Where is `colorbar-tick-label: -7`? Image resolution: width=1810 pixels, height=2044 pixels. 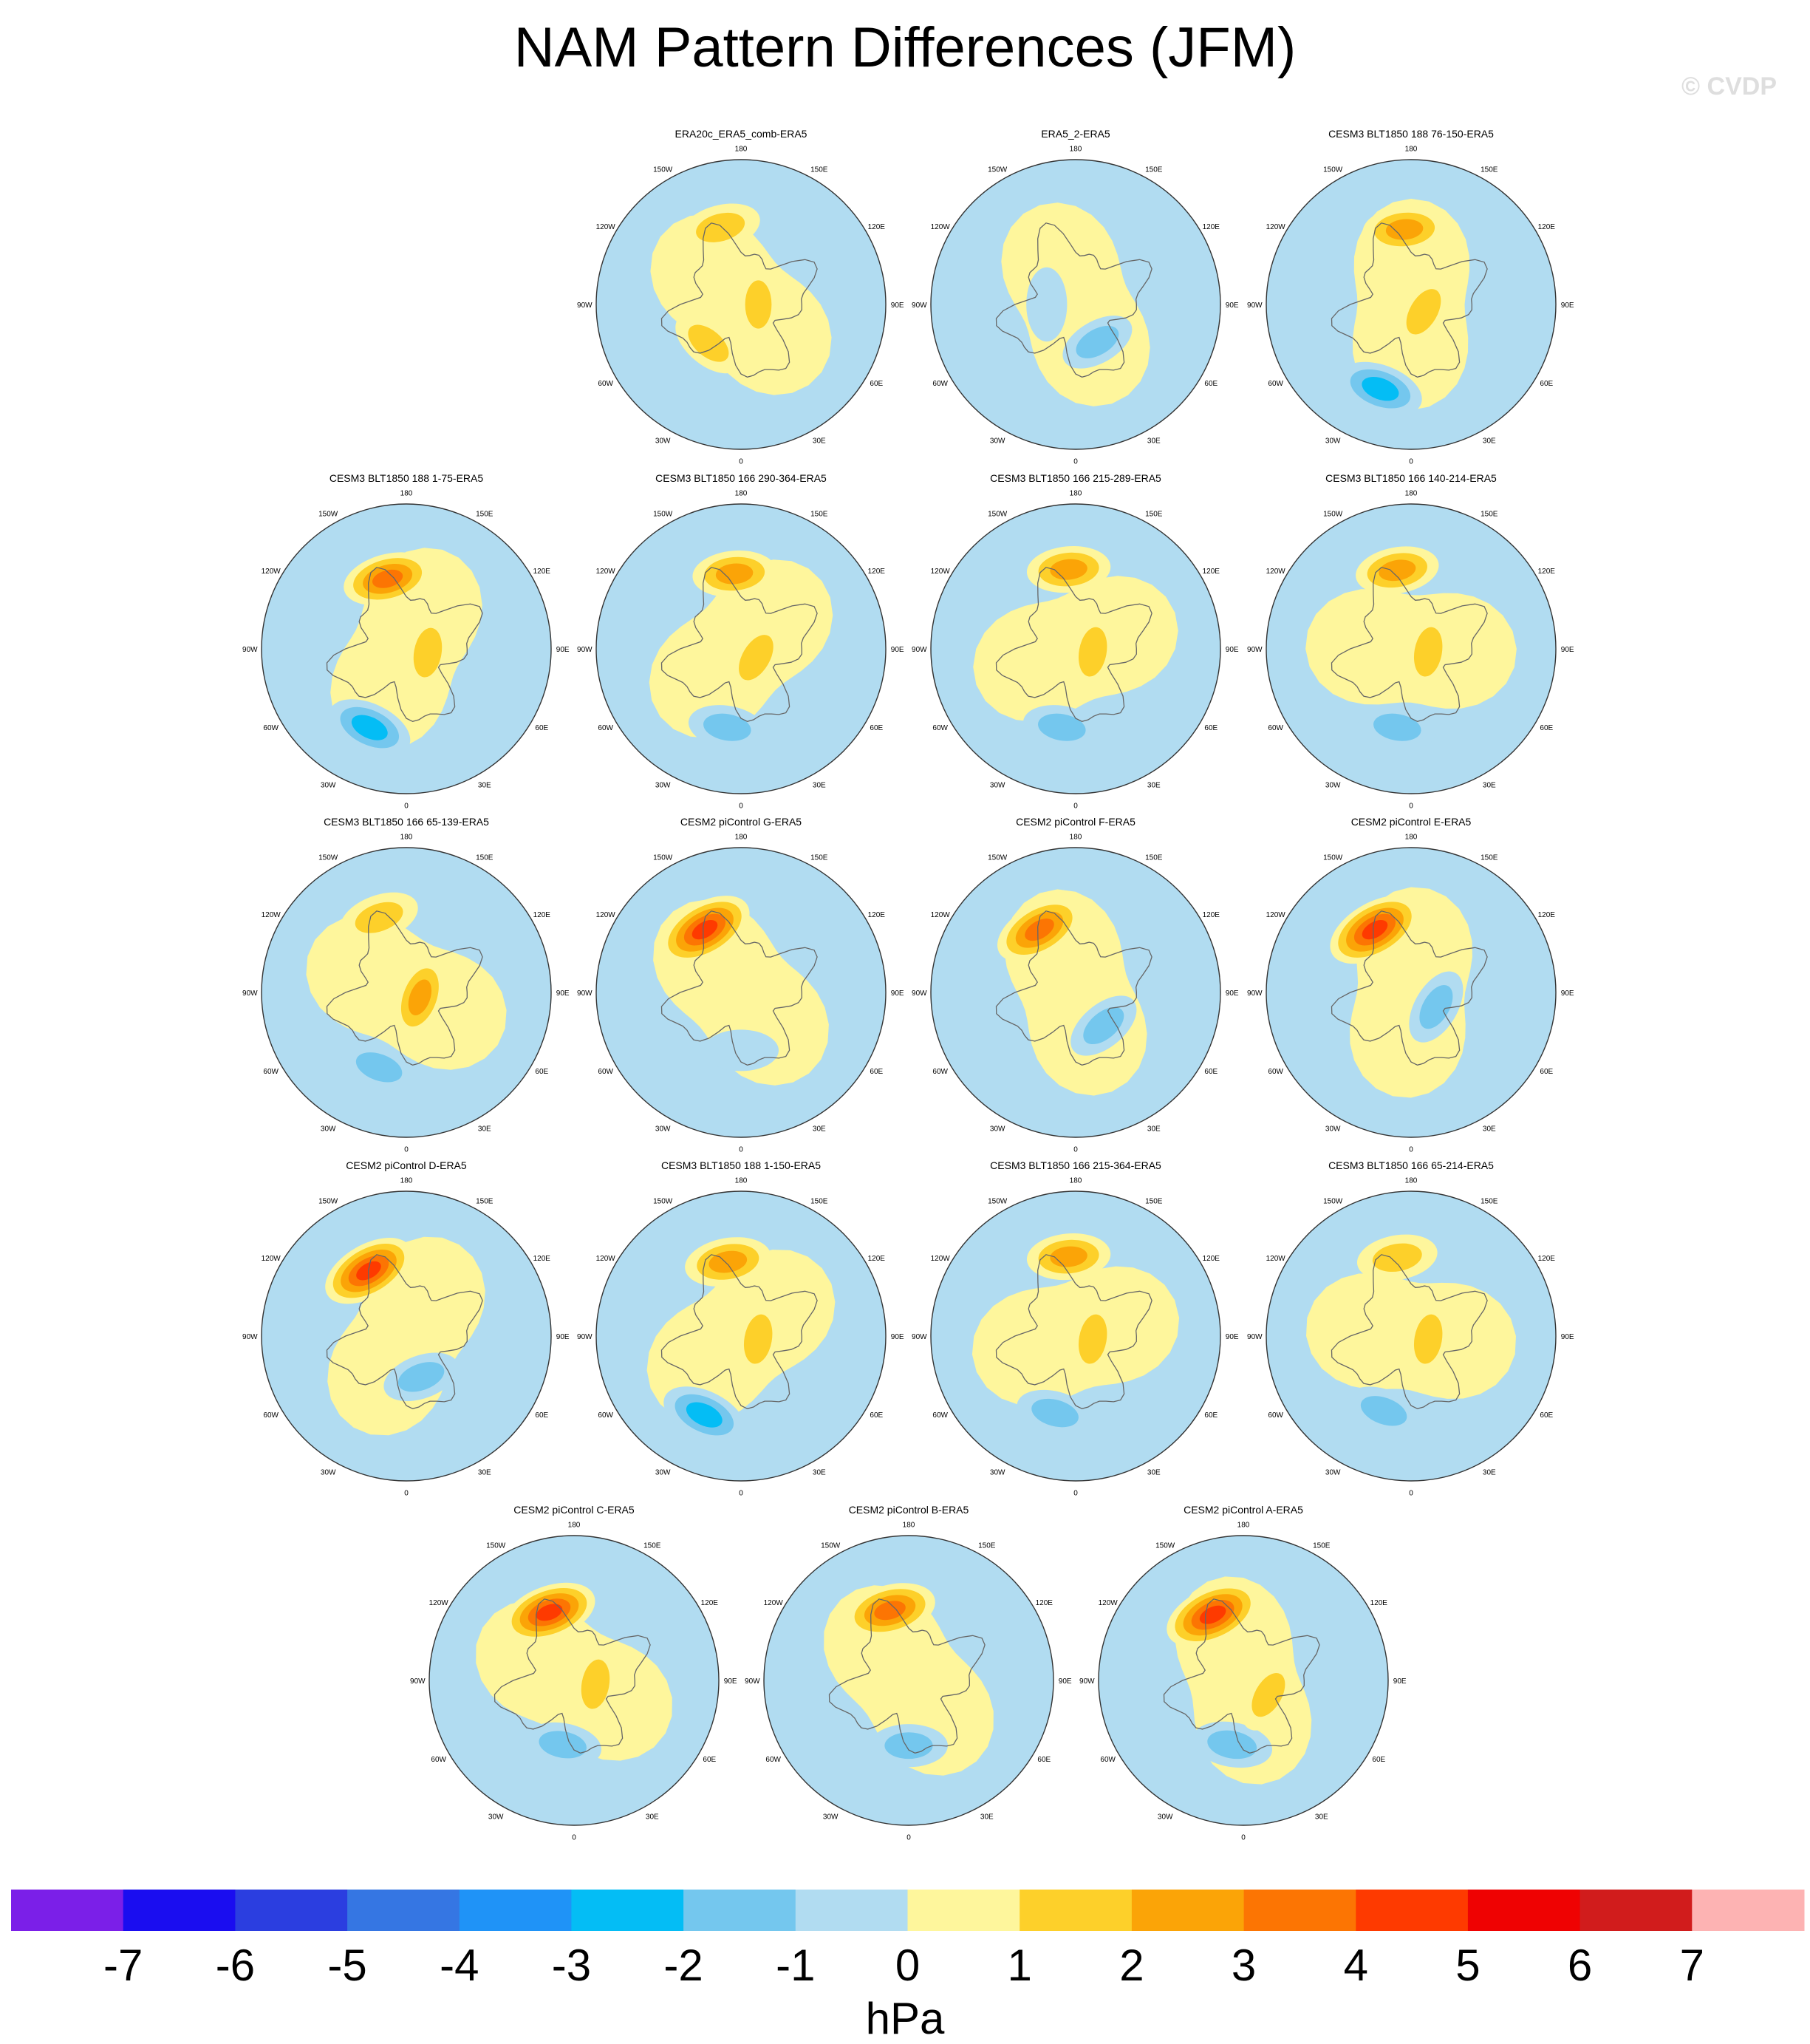
colorbar-tick-label: -7 is located at coordinates (123, 1965).